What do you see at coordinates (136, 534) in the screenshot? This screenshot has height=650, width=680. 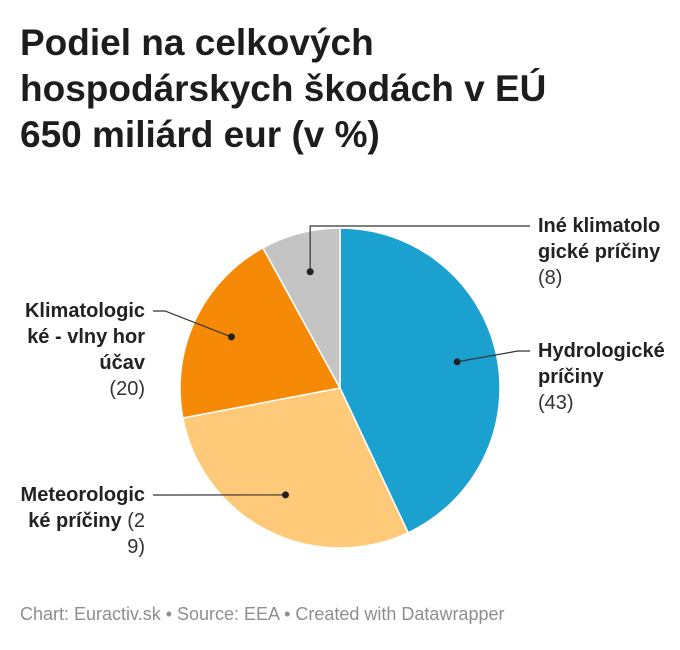 I see `value-label: (29)` at bounding box center [136, 534].